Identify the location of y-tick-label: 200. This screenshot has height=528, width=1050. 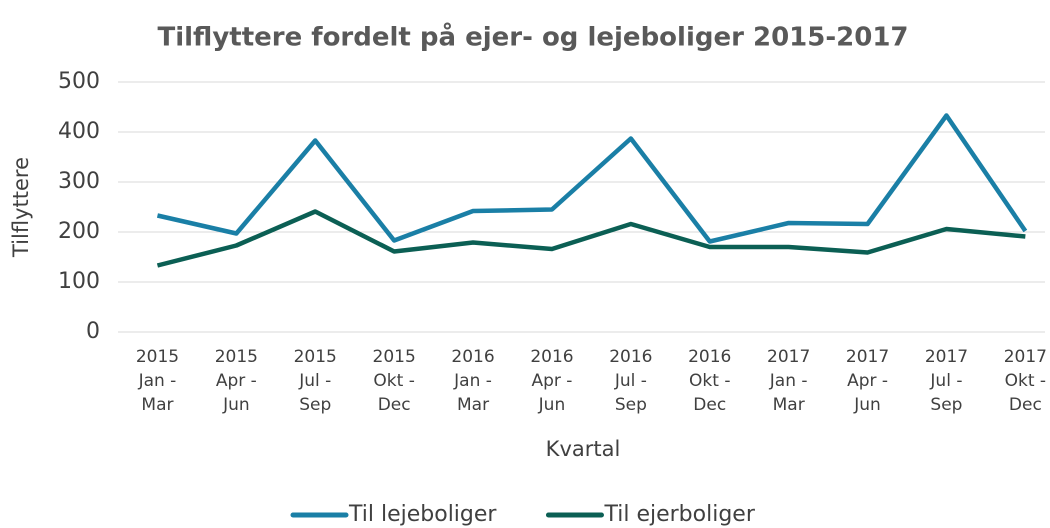
(79, 231).